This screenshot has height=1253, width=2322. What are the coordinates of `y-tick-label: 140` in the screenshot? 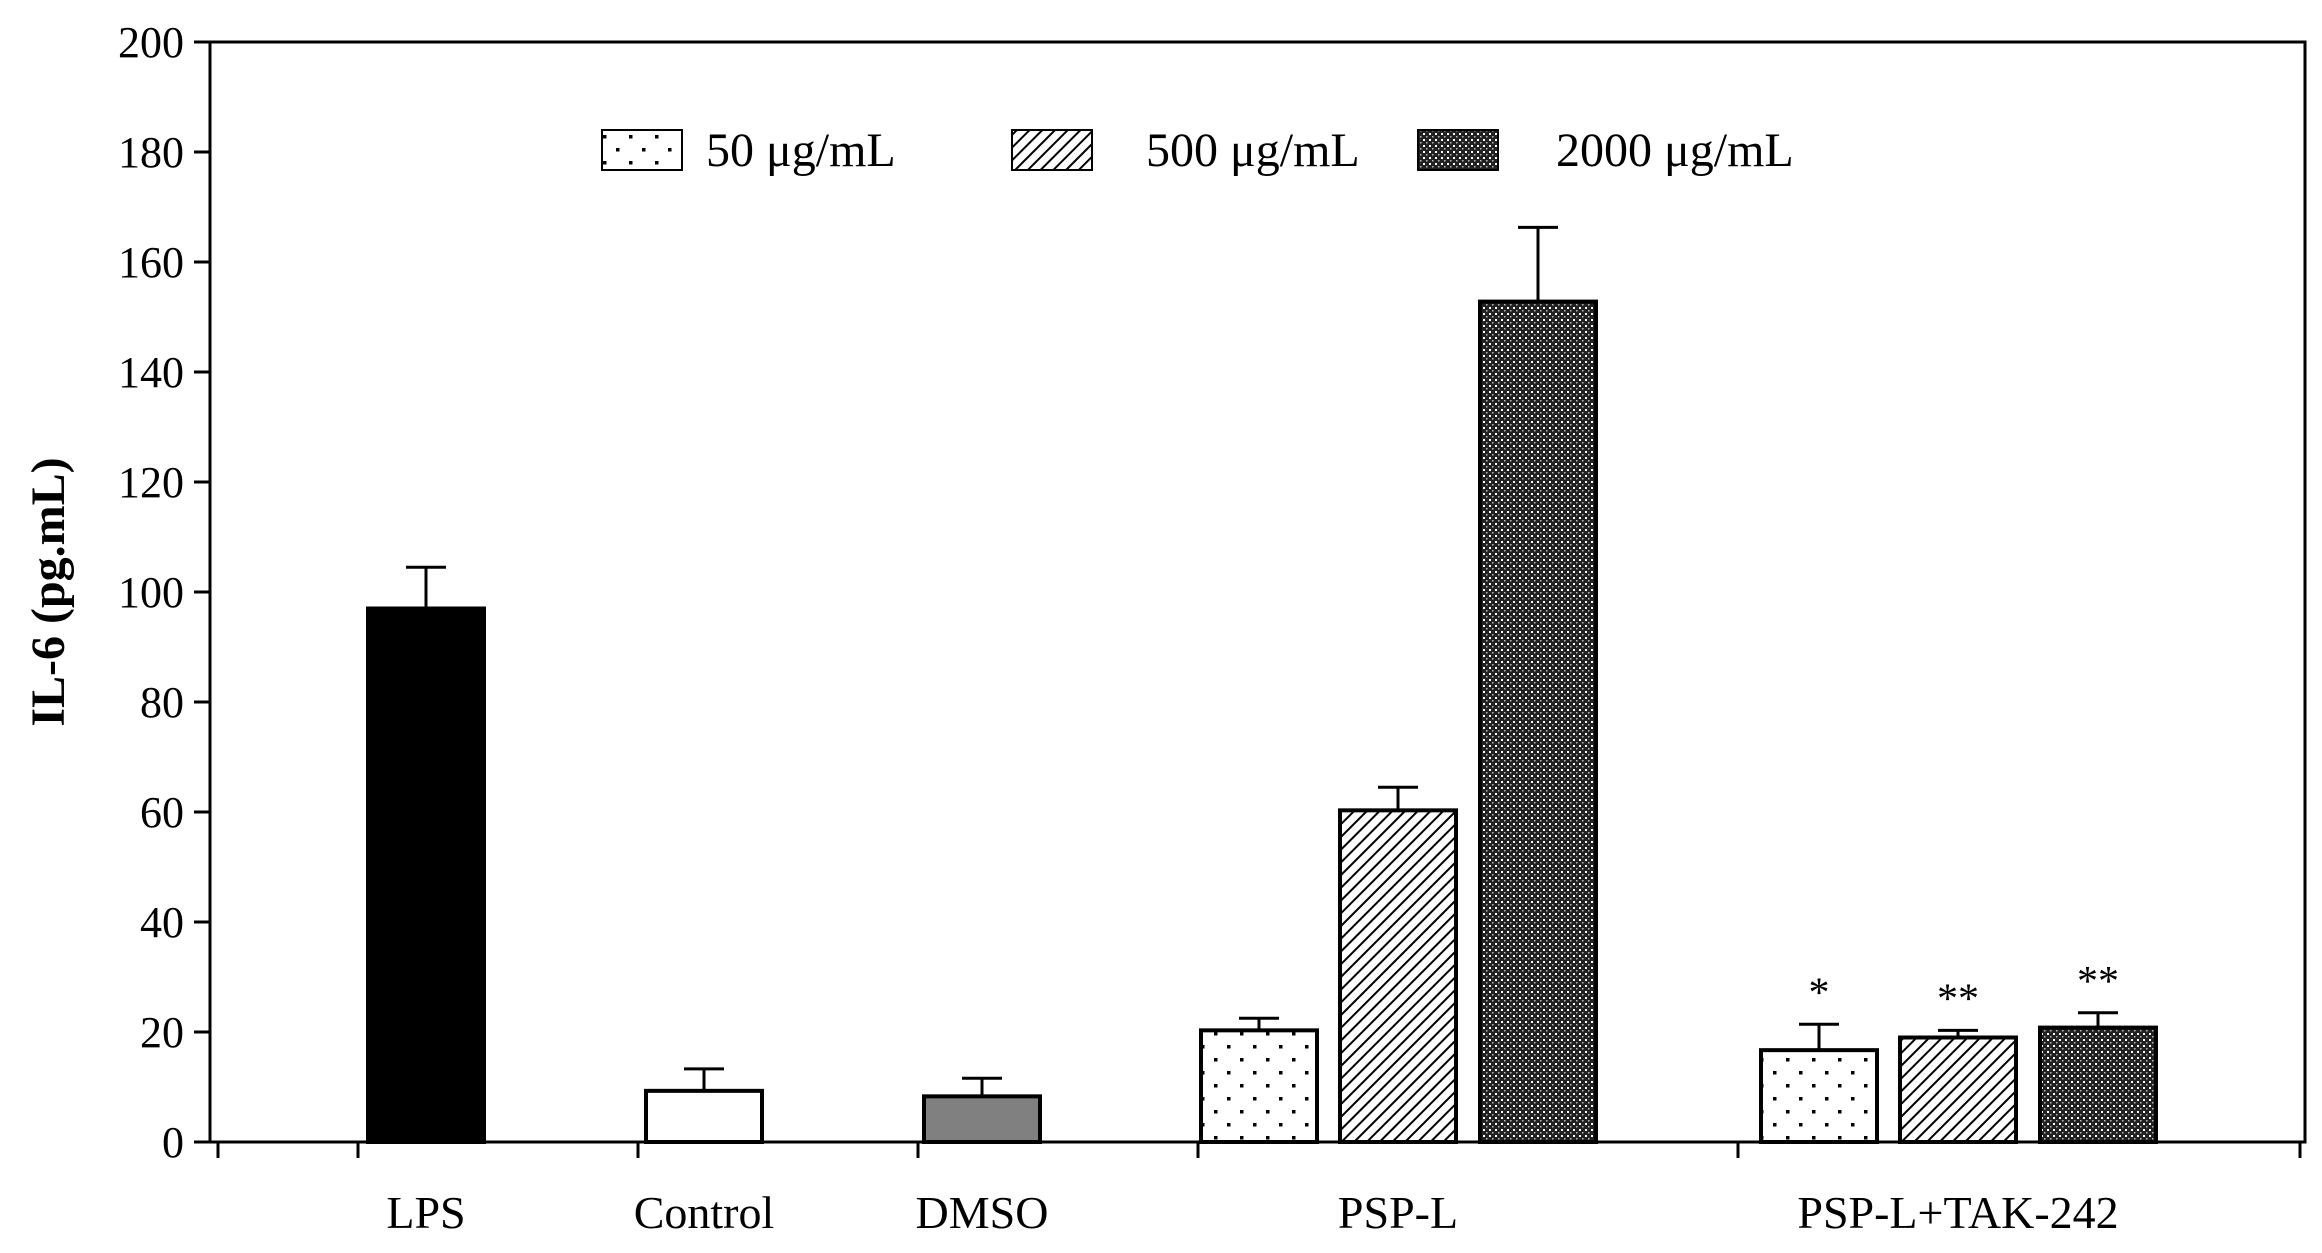 It's located at (151, 372).